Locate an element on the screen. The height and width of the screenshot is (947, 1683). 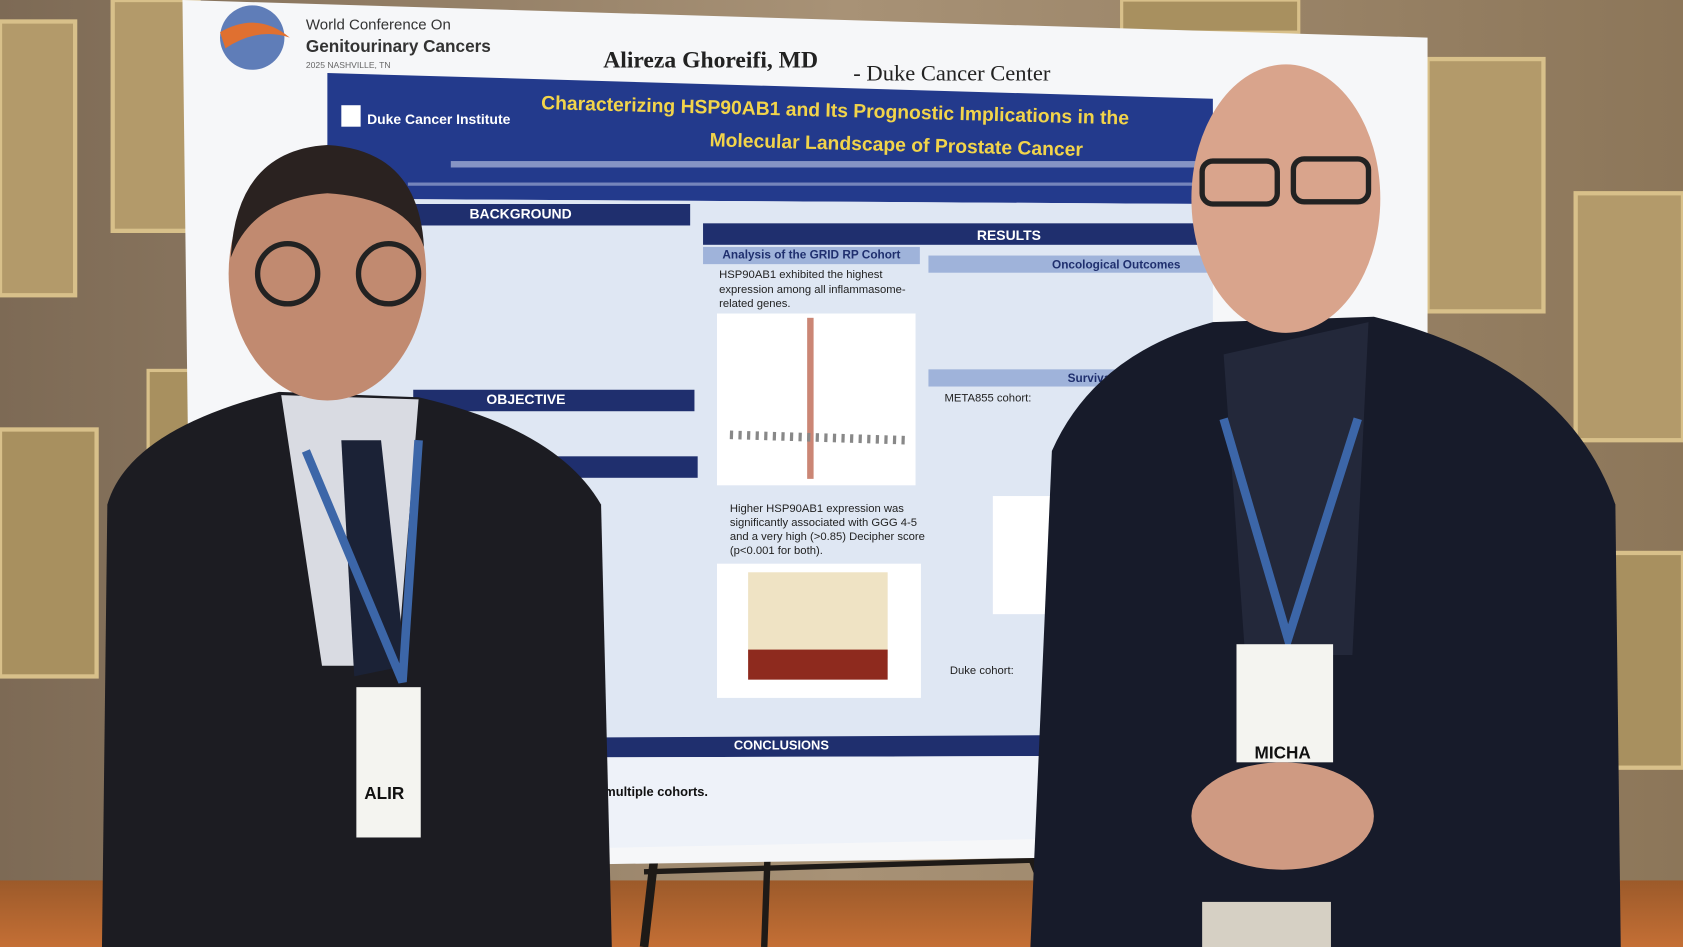
body-text: Higher HSP90AB1 expression was is located at coordinates (817, 509).